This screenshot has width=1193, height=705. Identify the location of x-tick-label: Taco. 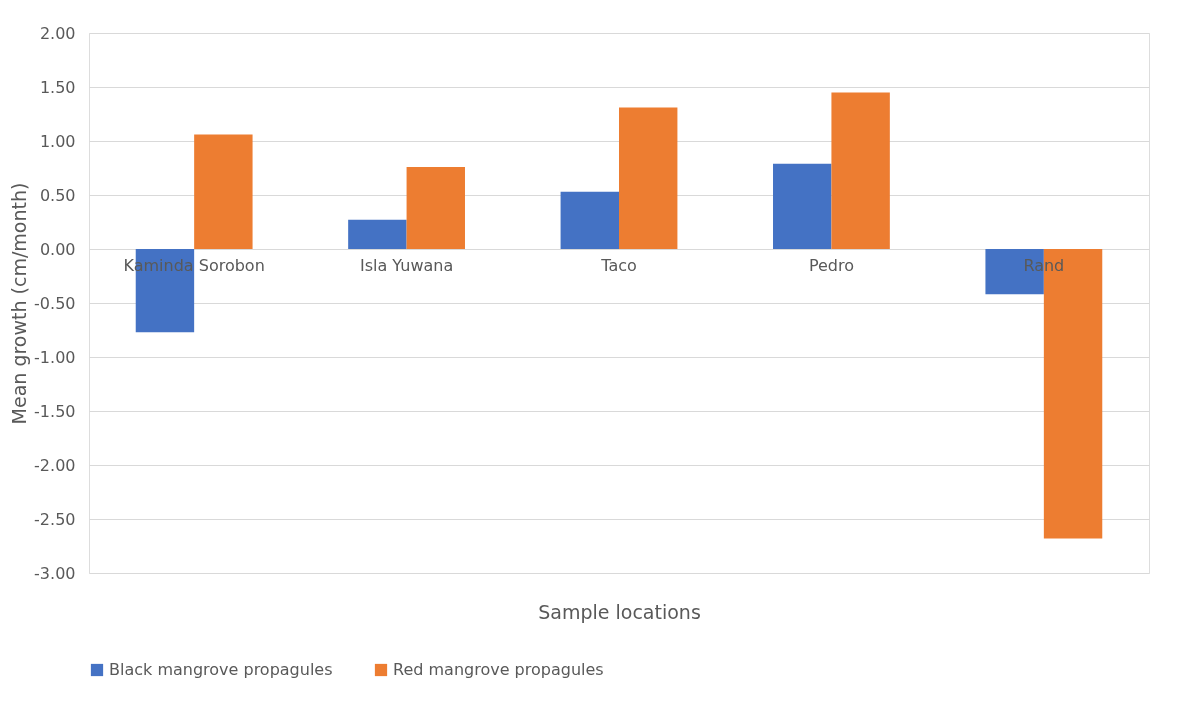
(618, 265).